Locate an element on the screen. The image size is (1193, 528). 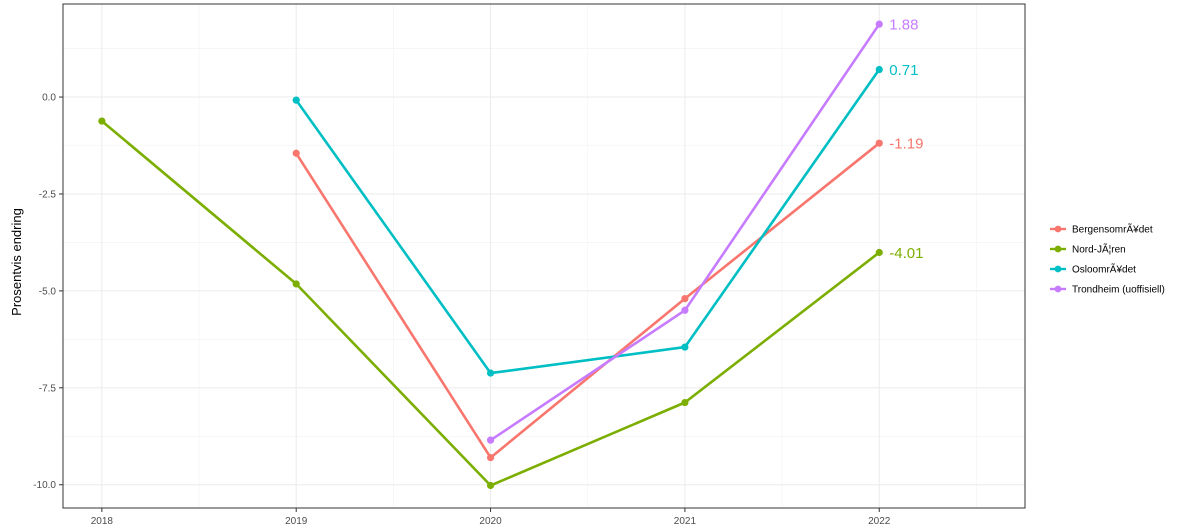
end-labels: -1.19 -4.01 0.71 1.88 is located at coordinates (906, 139).